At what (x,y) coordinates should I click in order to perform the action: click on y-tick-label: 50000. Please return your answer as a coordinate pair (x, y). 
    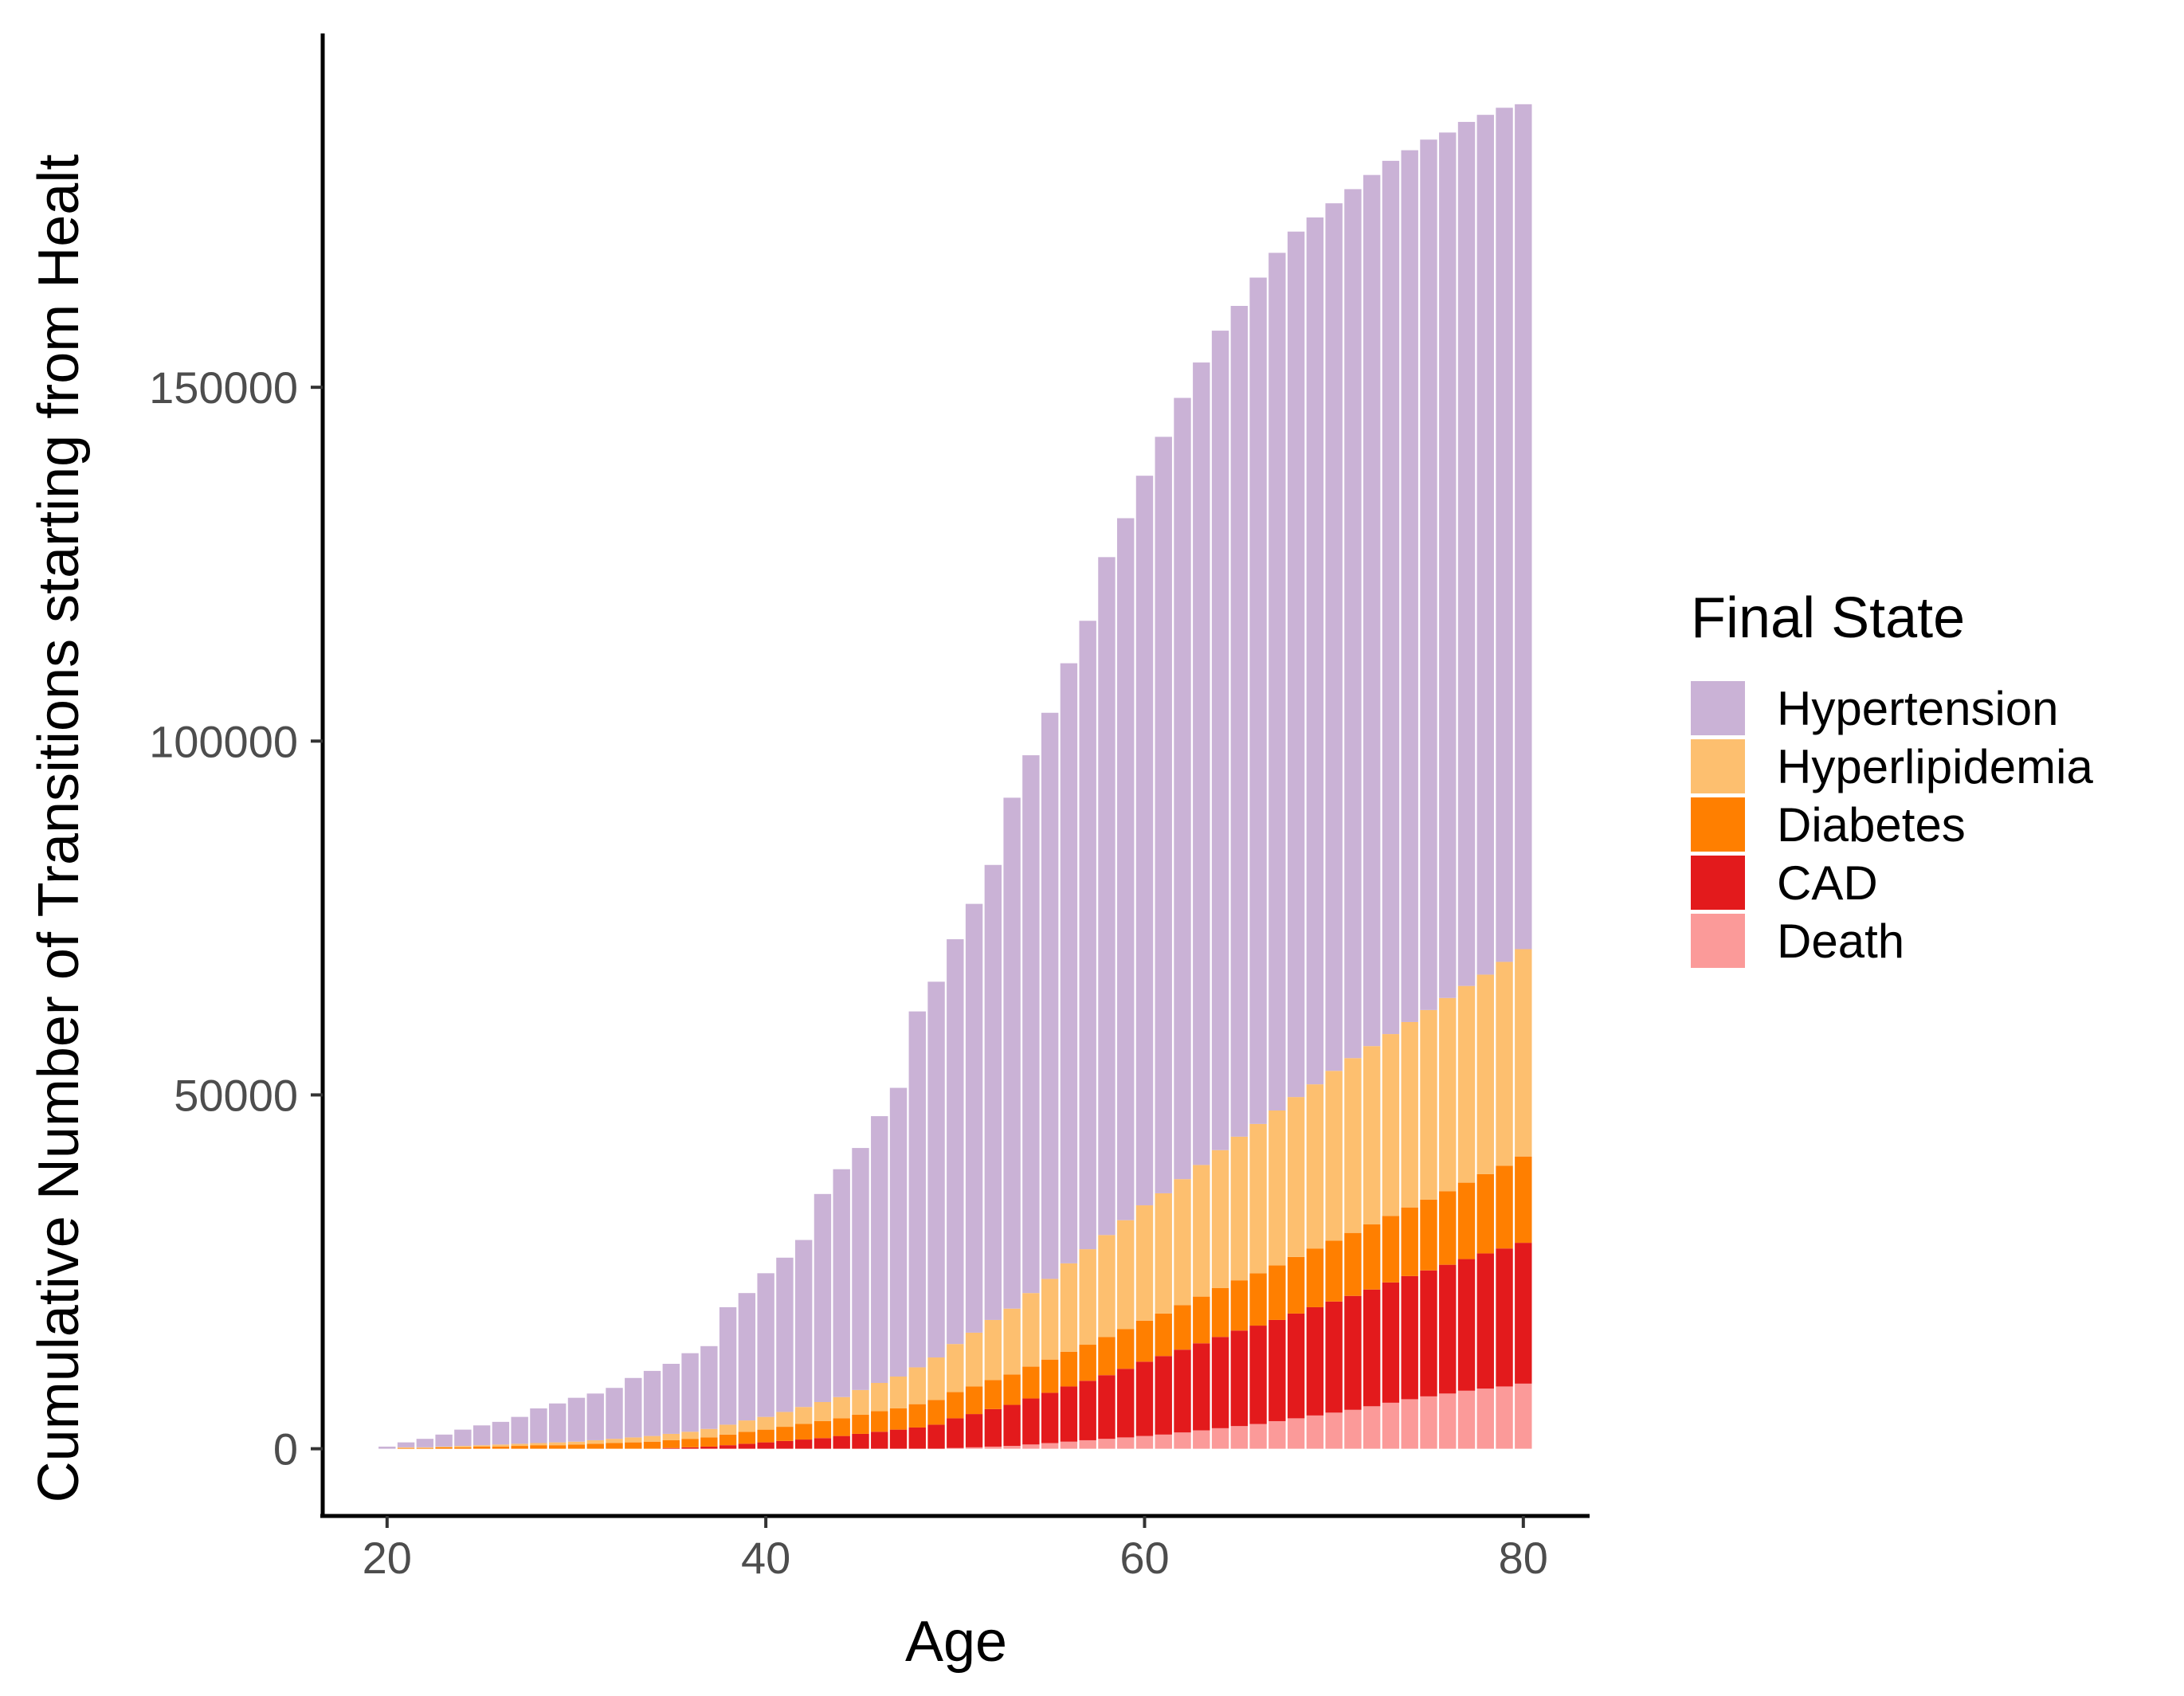
    Looking at the image, I should click on (236, 1095).